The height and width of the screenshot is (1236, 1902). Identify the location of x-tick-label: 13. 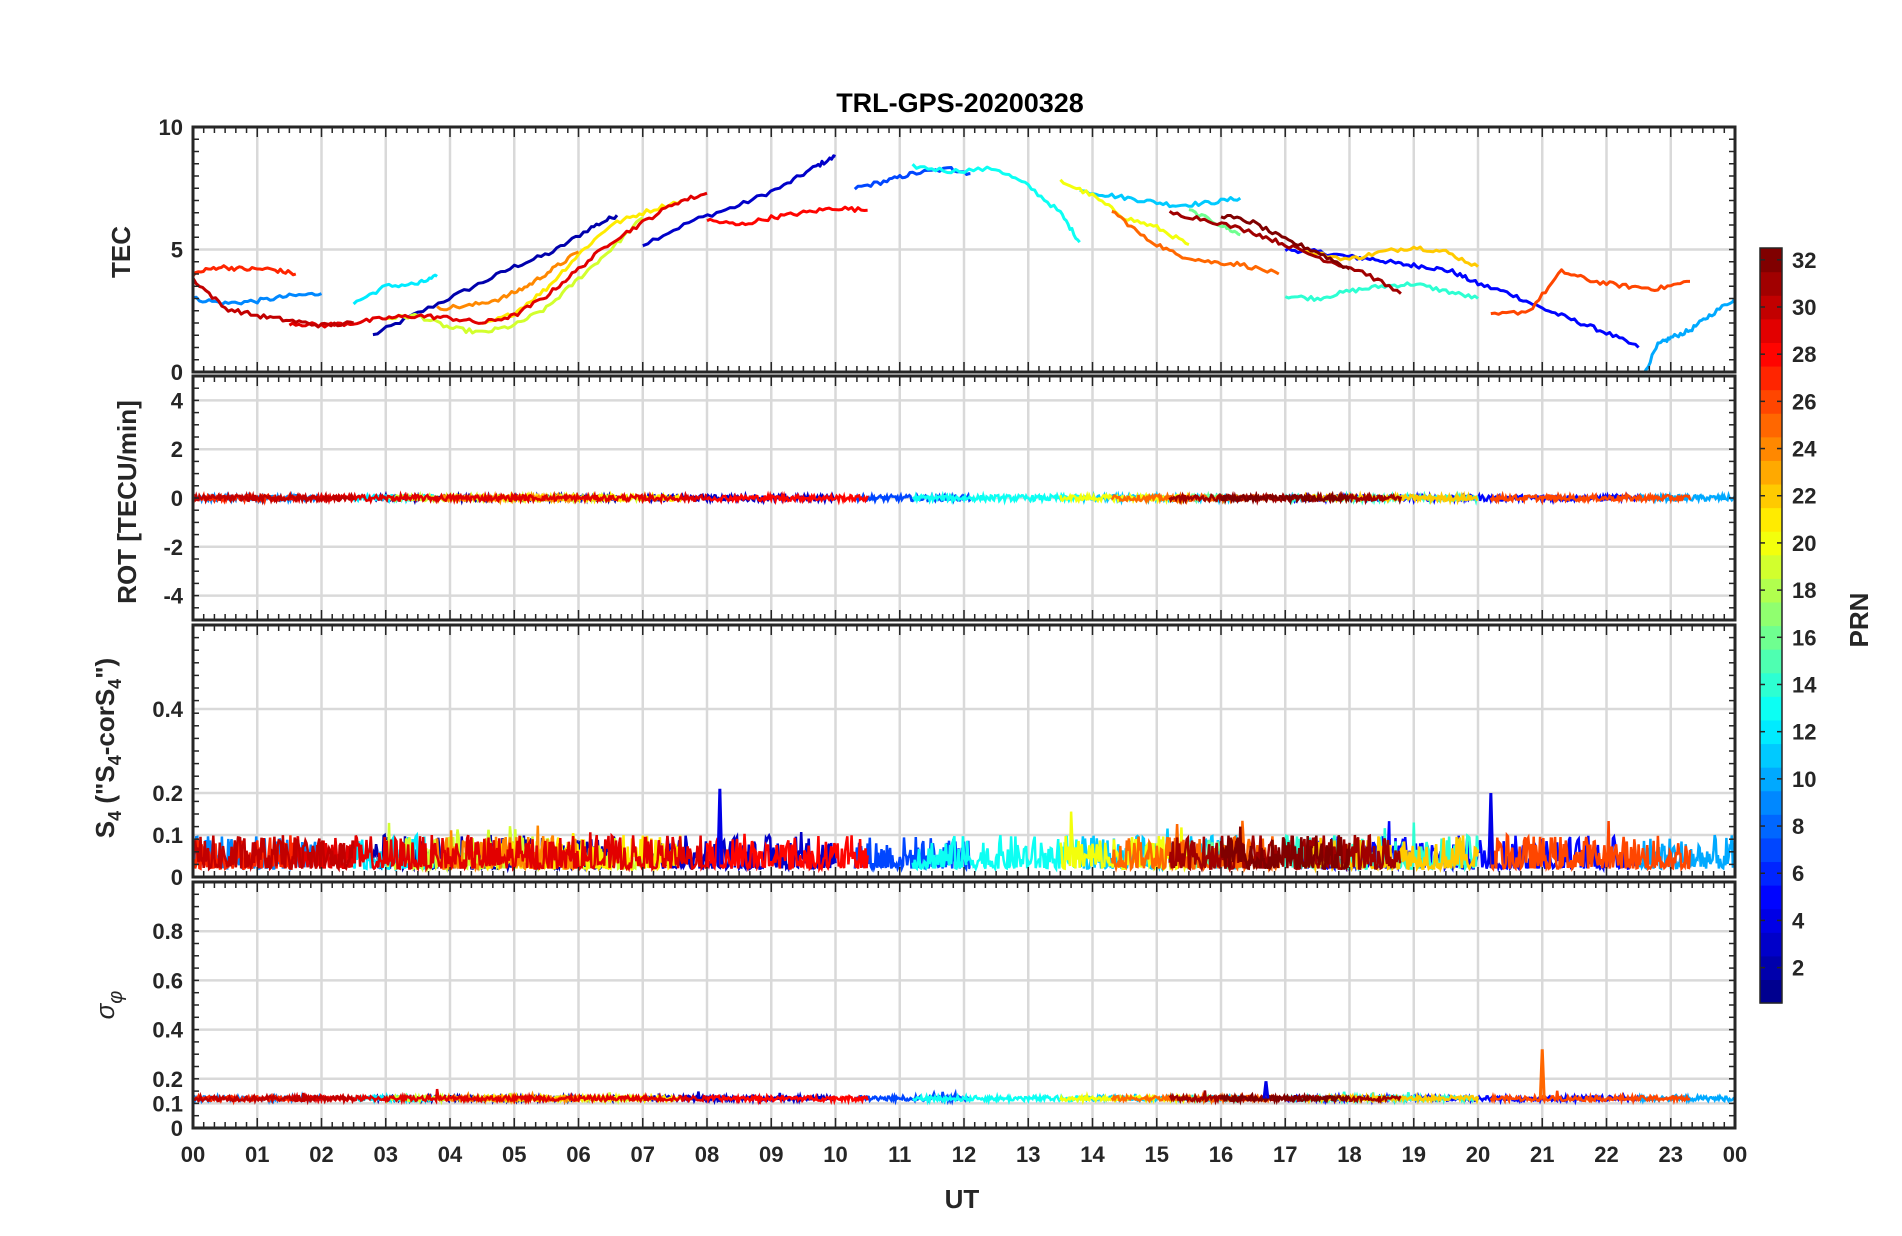
(1028, 1154).